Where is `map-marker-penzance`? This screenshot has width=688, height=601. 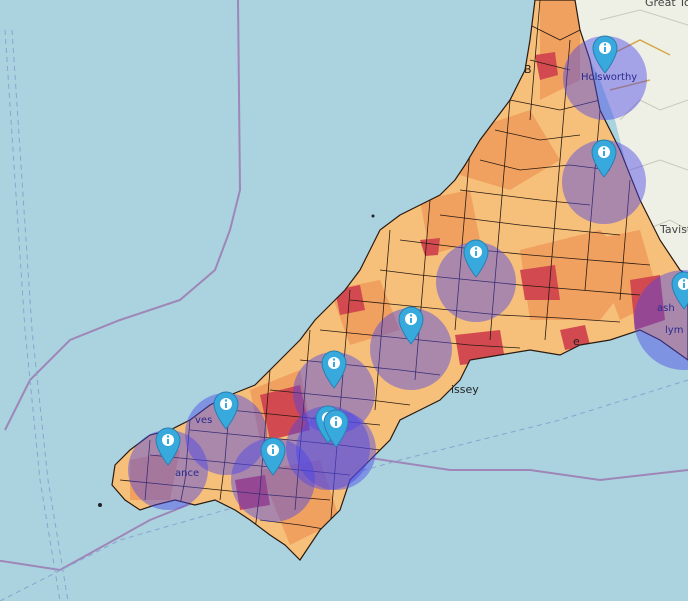
map-marker-penzance is located at coordinates (168, 446).